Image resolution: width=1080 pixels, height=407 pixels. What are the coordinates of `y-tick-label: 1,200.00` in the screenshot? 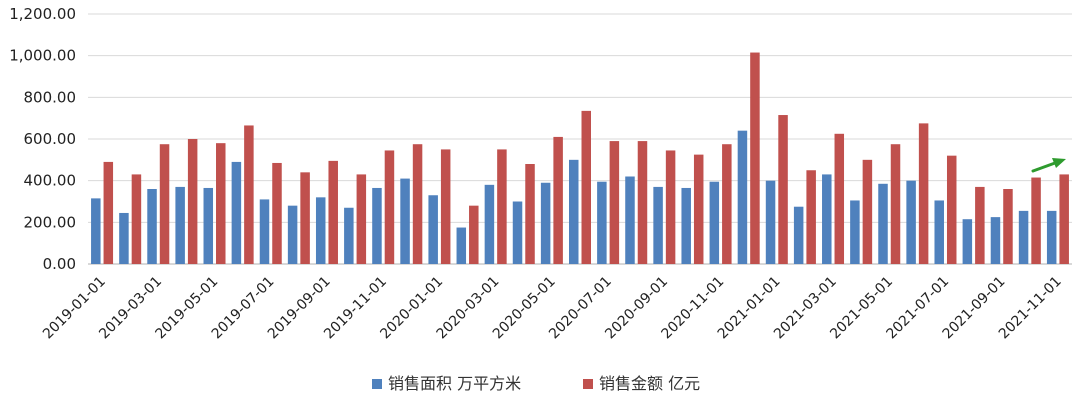 It's located at (42, 14).